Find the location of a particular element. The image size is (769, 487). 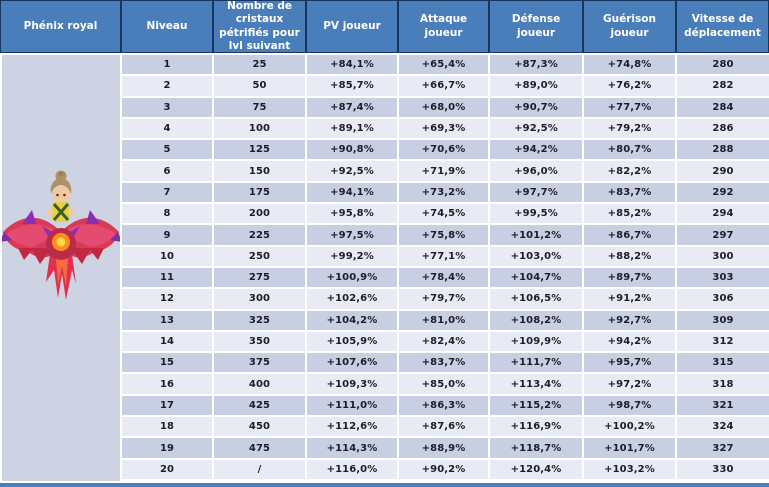

table-cell: +94,2% is located at coordinates (537, 151).